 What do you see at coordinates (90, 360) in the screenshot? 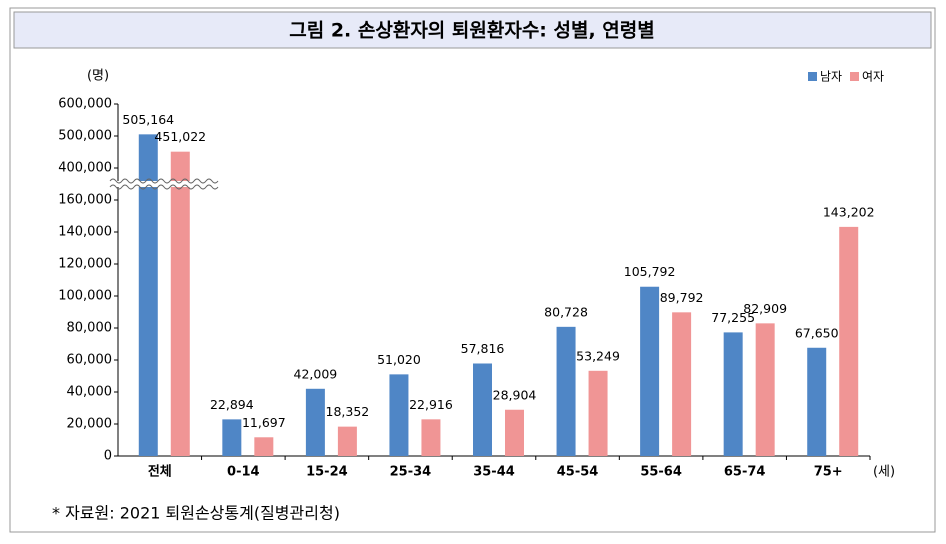
I see `y-tick-label: 60,000` at bounding box center [90, 360].